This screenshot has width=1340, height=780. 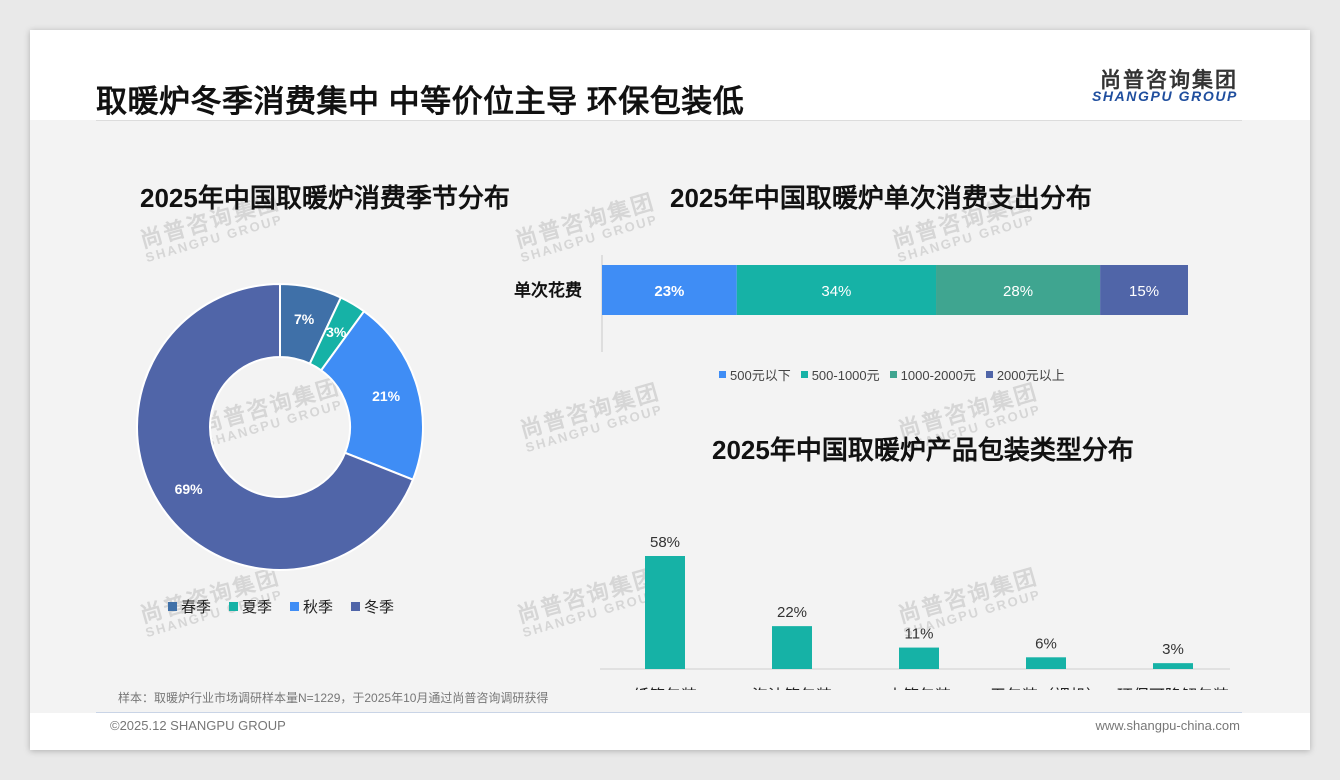 What do you see at coordinates (1046, 643) in the screenshot?
I see `bar-value-label: 6%` at bounding box center [1046, 643].